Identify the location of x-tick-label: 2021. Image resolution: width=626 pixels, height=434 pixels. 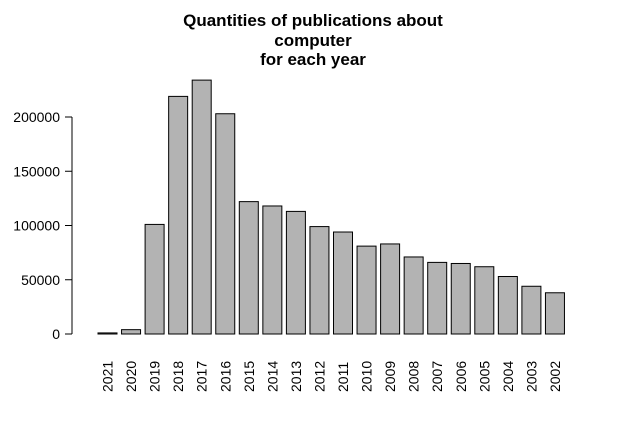
(108, 376).